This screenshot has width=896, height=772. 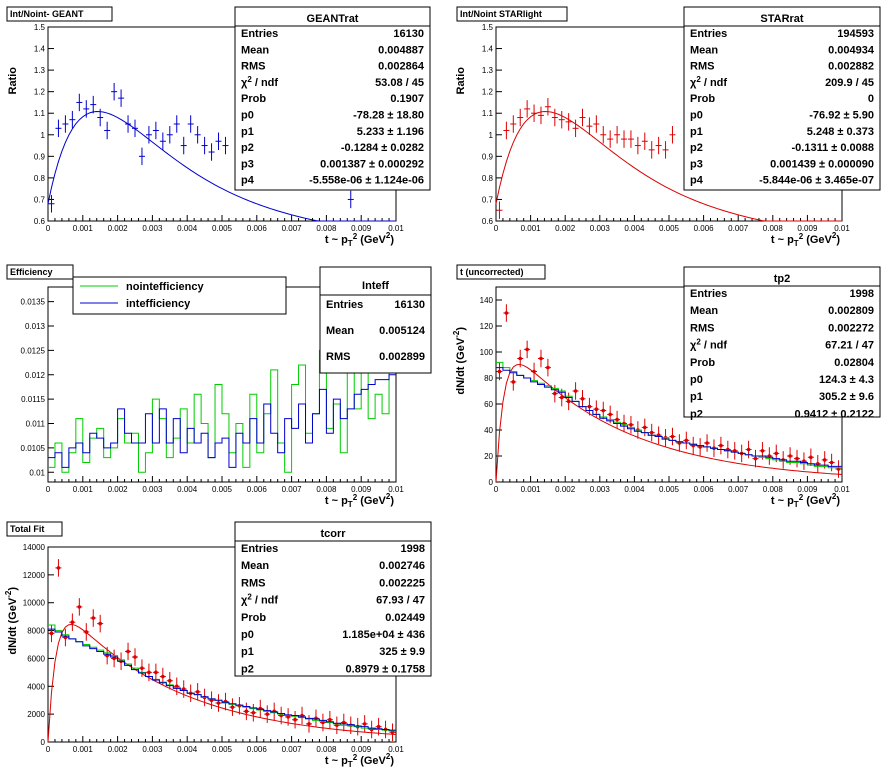 What do you see at coordinates (401, 67) in the screenshot?
I see `stats-value: 0.002864` at bounding box center [401, 67].